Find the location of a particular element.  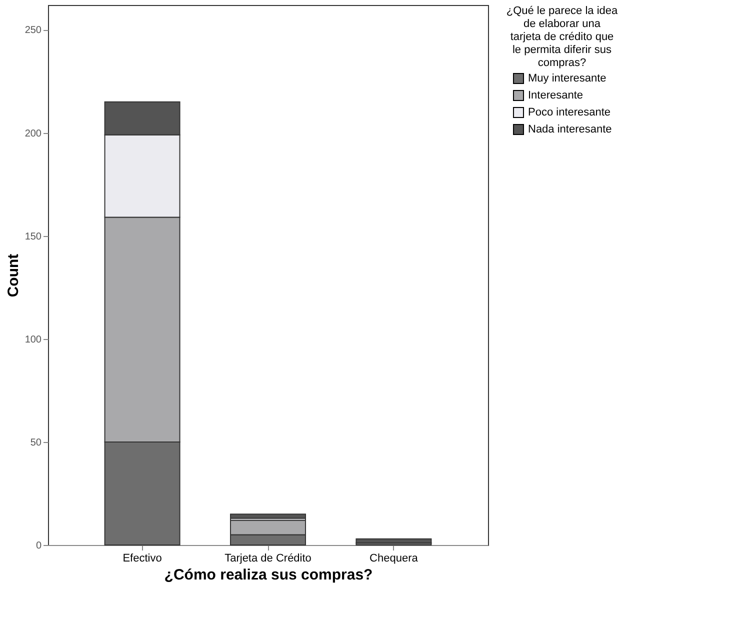

y-tick-label: 0 is located at coordinates (39, 546).